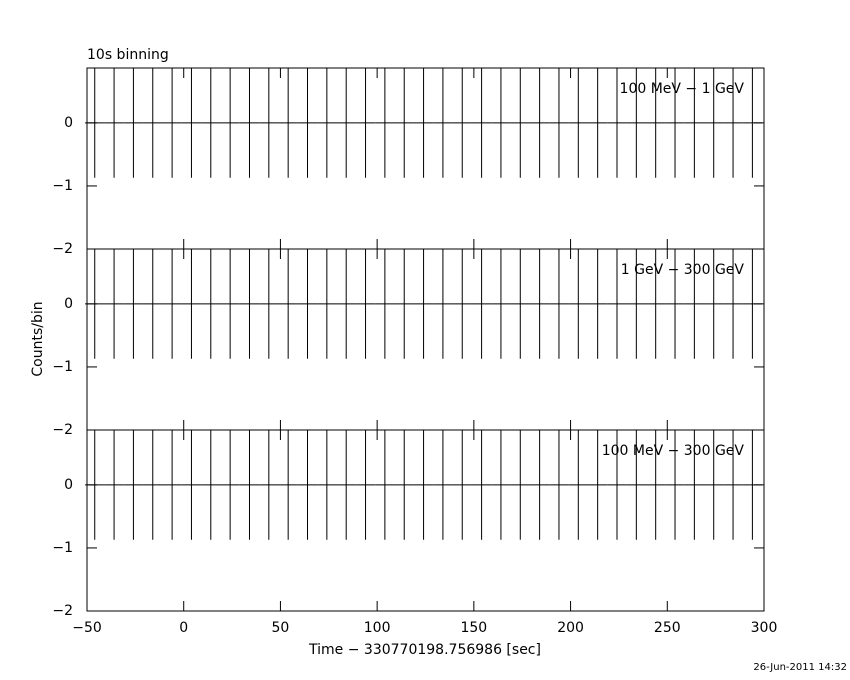 This screenshot has height=680, width=850. Describe the element at coordinates (764, 628) in the screenshot. I see `x-tick-label: 300` at that location.